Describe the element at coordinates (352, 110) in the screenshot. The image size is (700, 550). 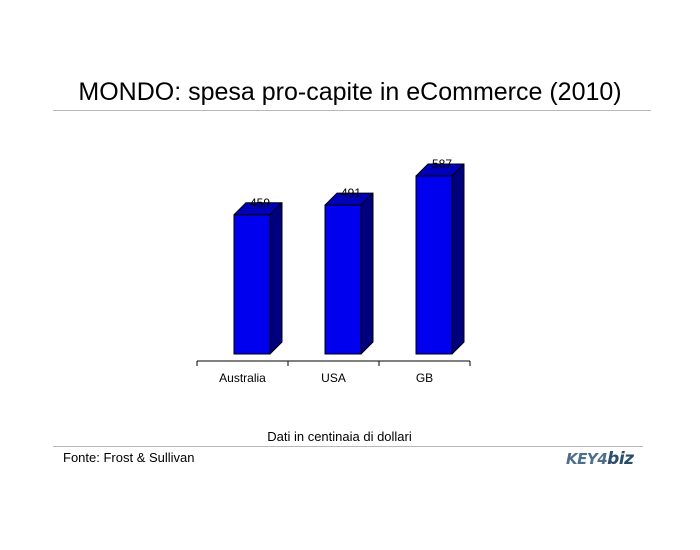
I see `title-divider` at that location.